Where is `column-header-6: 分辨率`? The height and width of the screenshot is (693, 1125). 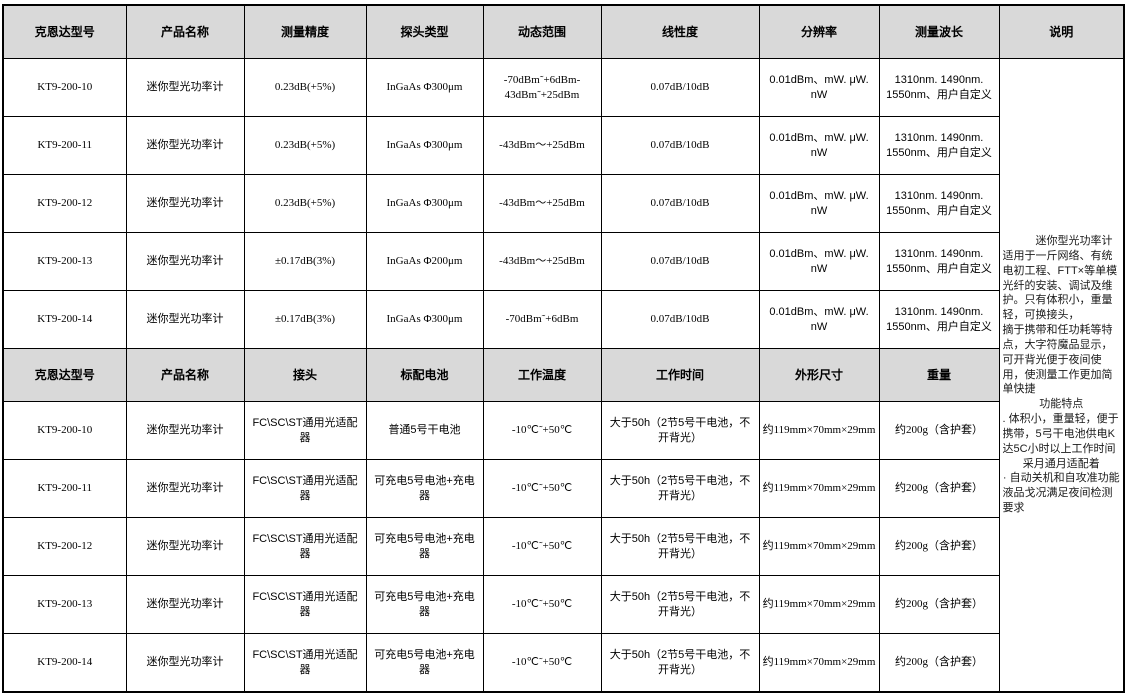
column-header-6: 分辨率 is located at coordinates (819, 31).